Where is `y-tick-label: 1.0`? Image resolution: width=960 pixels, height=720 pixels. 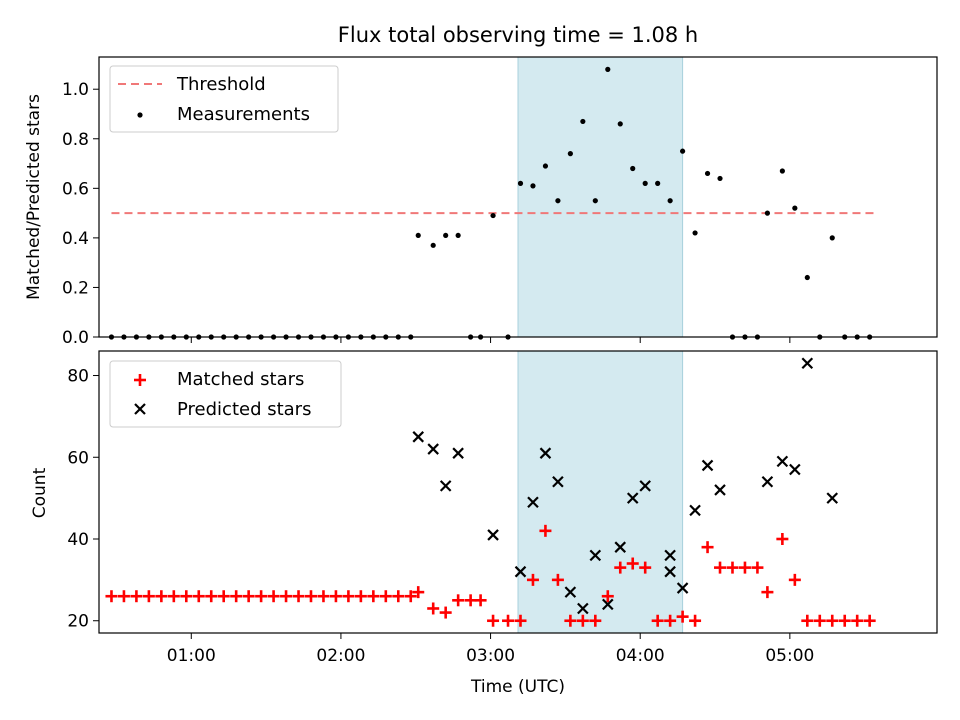
y-tick-label: 1.0 is located at coordinates (75, 90).